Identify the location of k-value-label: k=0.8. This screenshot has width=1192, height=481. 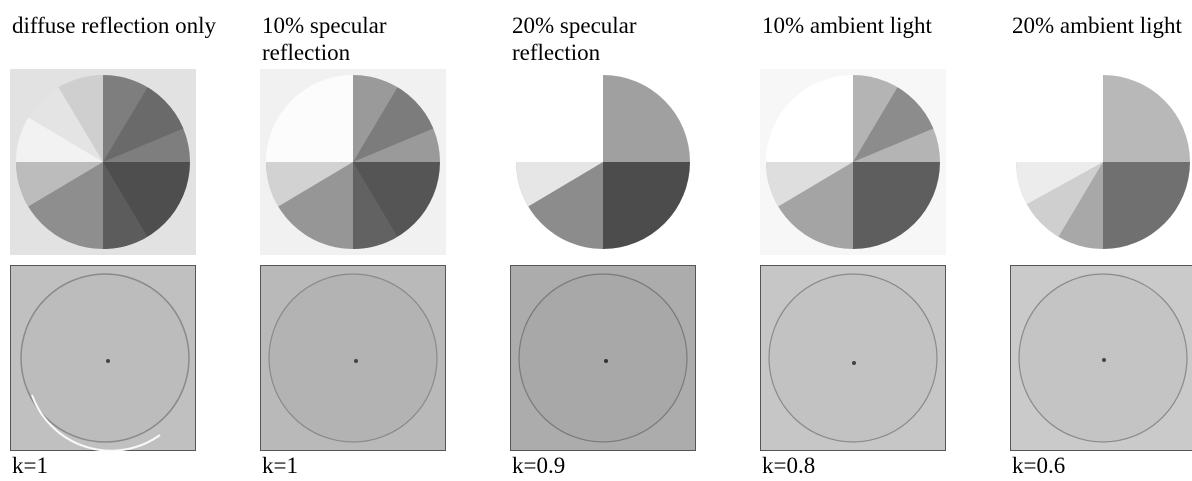
(789, 465).